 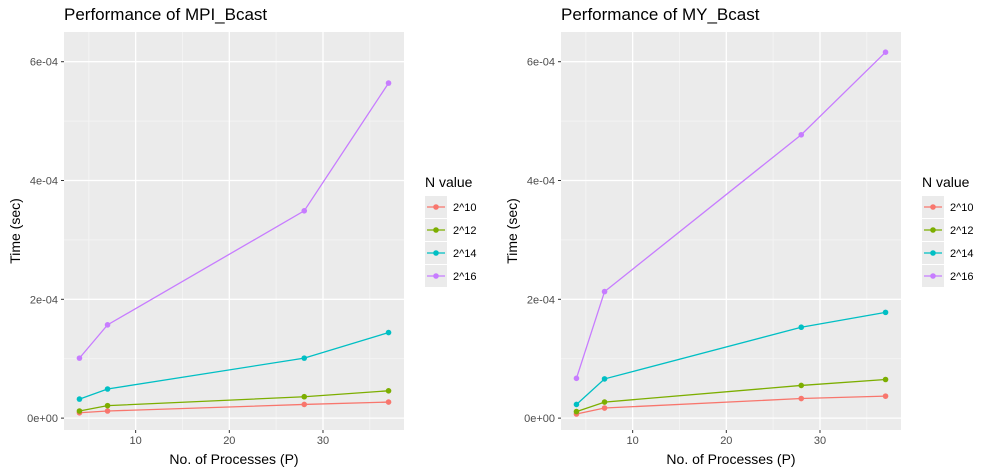 What do you see at coordinates (165, 14) in the screenshot?
I see `chart-title: Performance of MPI_Bcast` at bounding box center [165, 14].